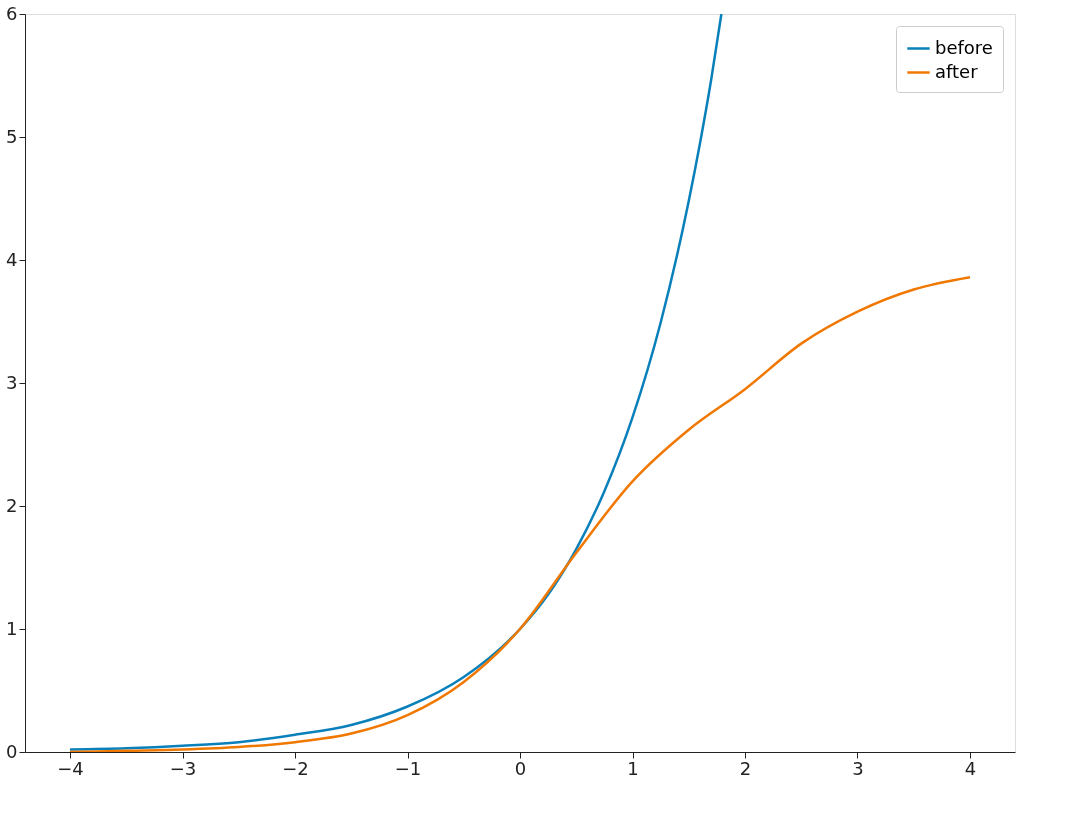  I want to click on x-tick-label: 0, so click(520, 768).